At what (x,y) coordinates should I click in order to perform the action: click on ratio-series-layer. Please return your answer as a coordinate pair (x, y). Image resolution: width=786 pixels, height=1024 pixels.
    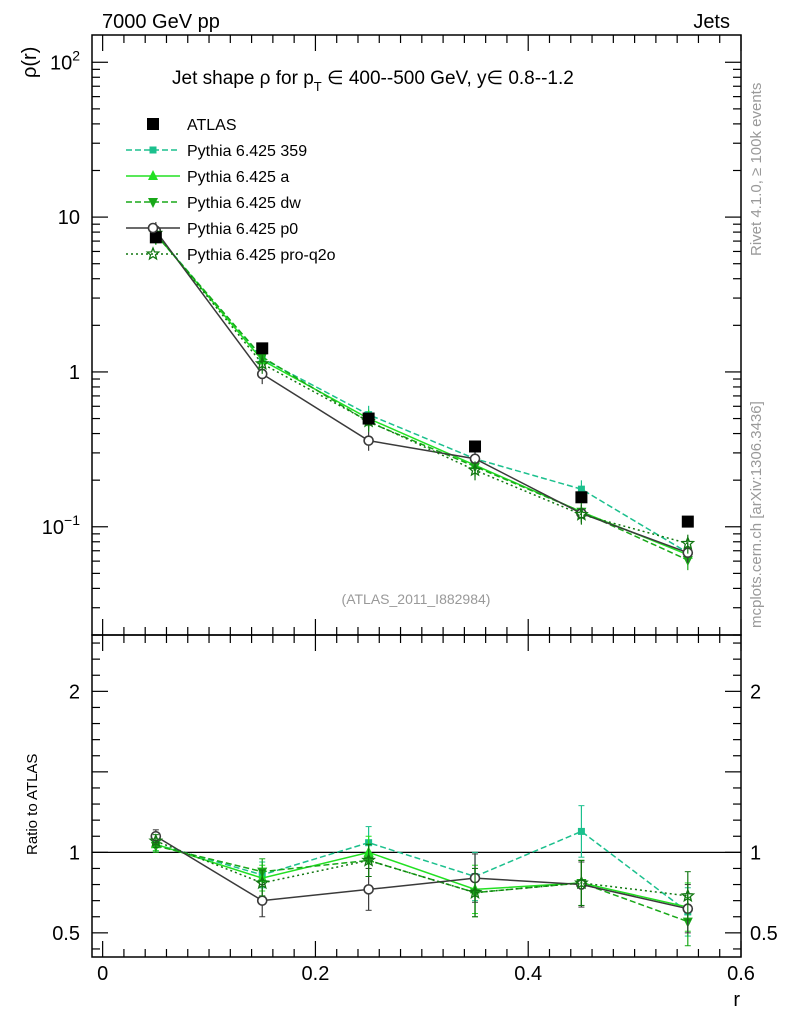
    Looking at the image, I should click on (422, 876).